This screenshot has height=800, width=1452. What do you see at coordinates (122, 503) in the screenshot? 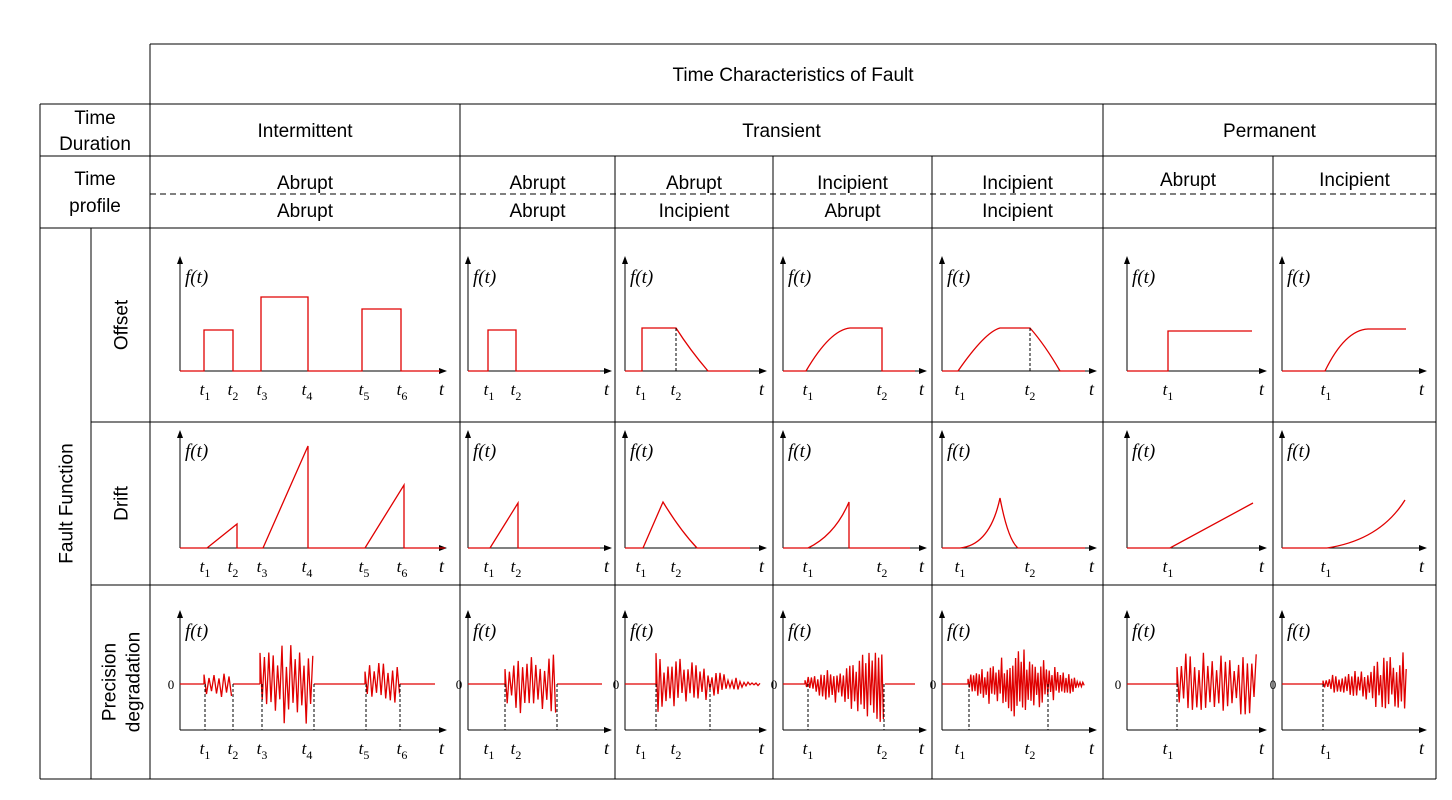
I see `drift-label-line: Drift` at bounding box center [122, 503].